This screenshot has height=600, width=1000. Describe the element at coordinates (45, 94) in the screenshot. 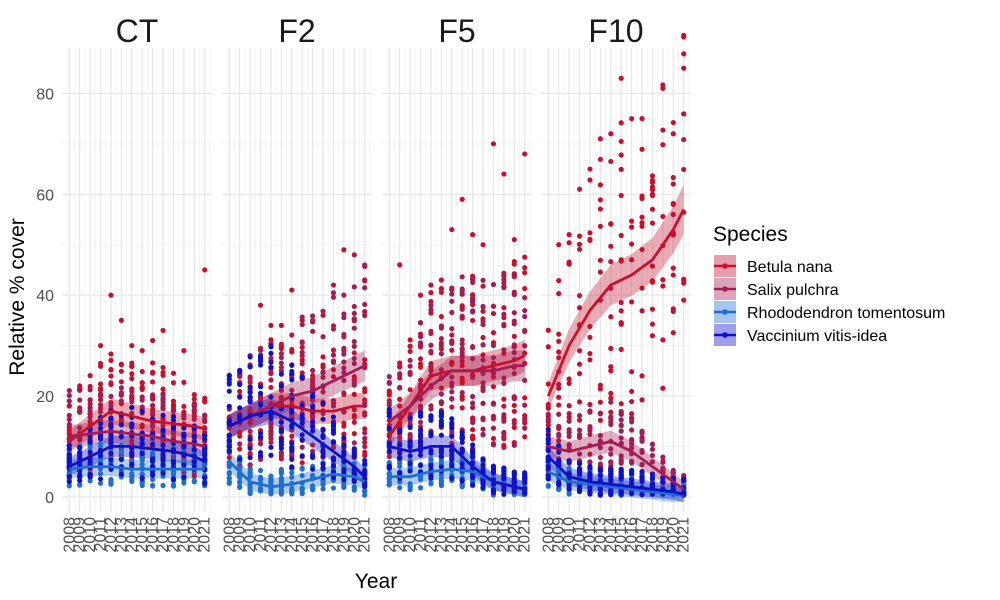

I see `y-tick-label: 80` at that location.